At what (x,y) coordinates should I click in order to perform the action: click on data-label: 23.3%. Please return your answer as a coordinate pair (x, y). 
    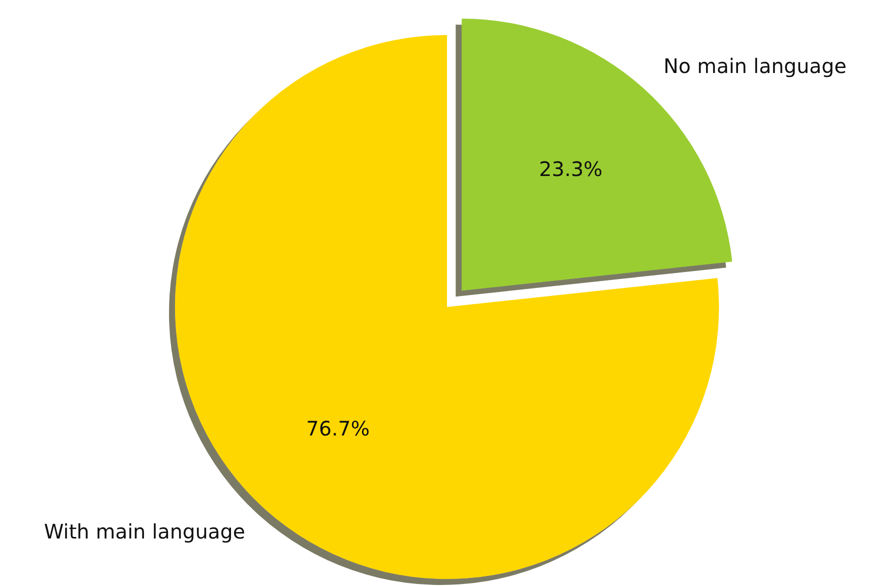
    Looking at the image, I should click on (571, 169).